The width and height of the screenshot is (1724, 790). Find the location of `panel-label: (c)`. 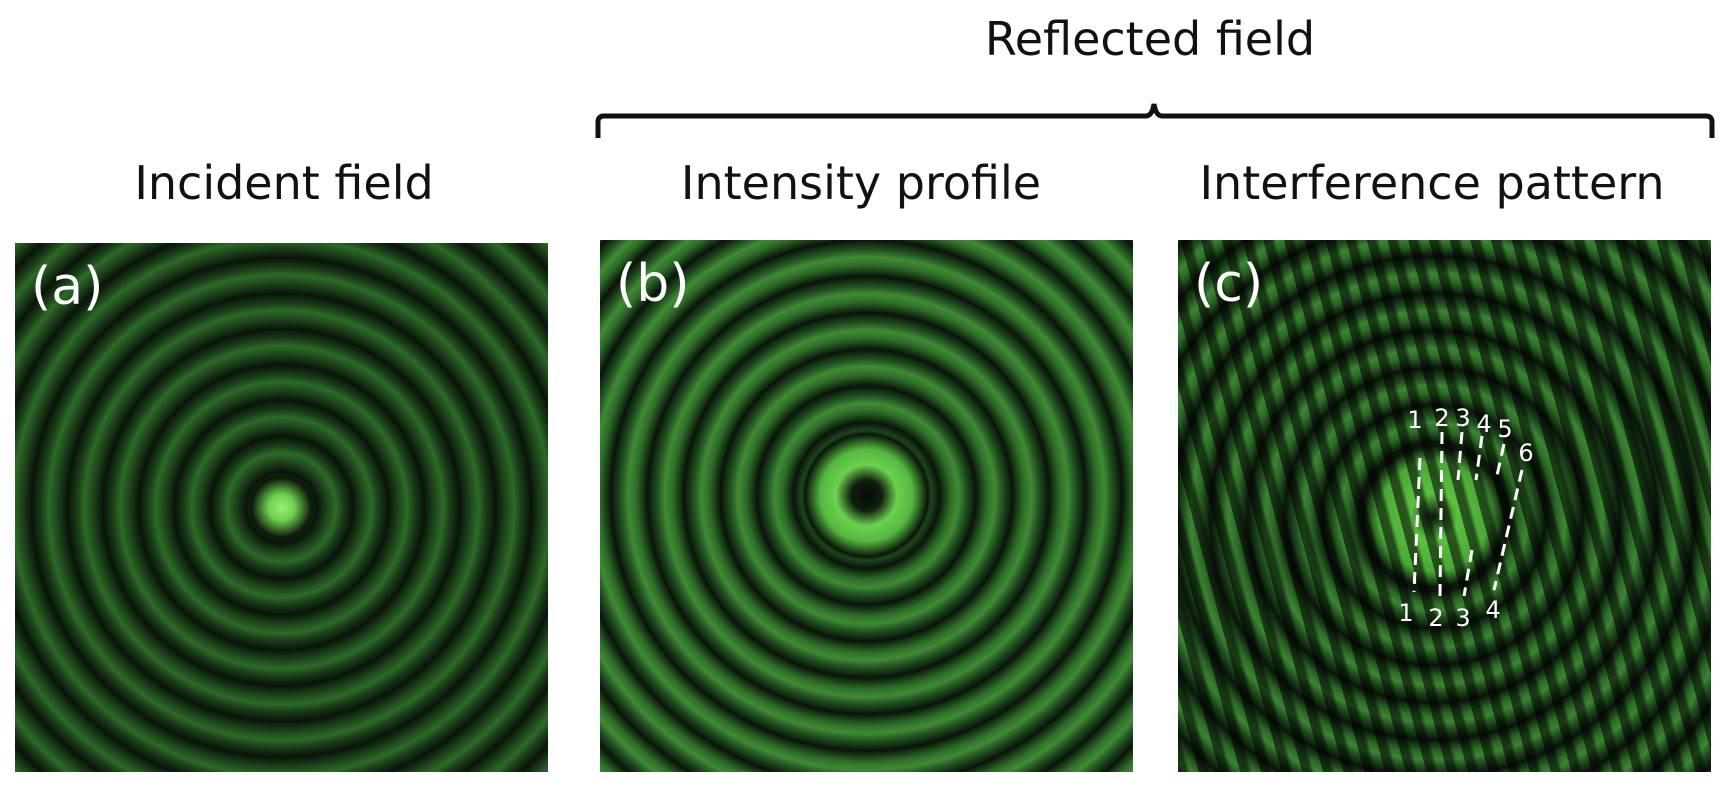

panel-label: (c) is located at coordinates (1229, 284).